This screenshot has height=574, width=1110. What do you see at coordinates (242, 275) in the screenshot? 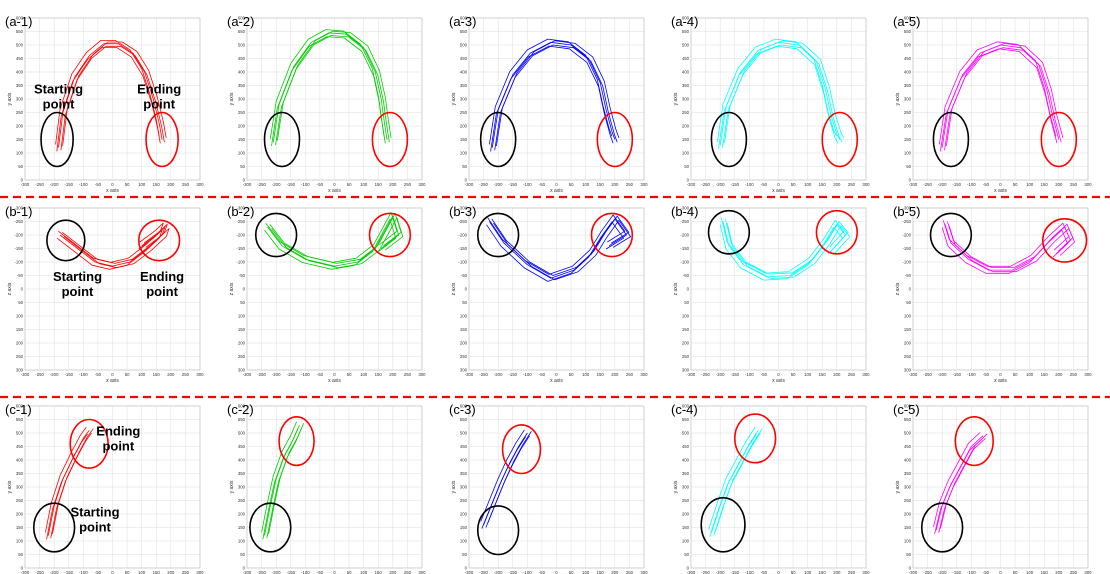
I see `y-tick-label: -50` at bounding box center [242, 275].